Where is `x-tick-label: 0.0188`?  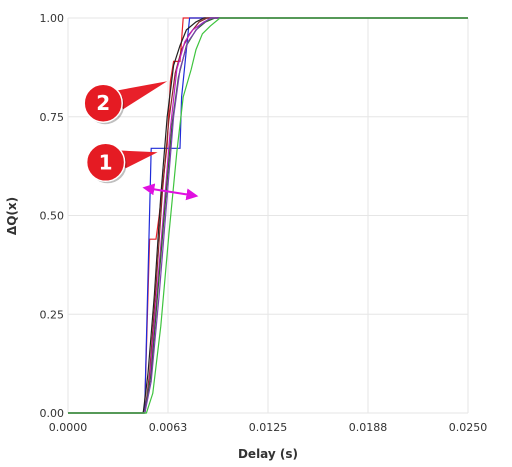
x-tick-label: 0.0188 is located at coordinates (368, 427).